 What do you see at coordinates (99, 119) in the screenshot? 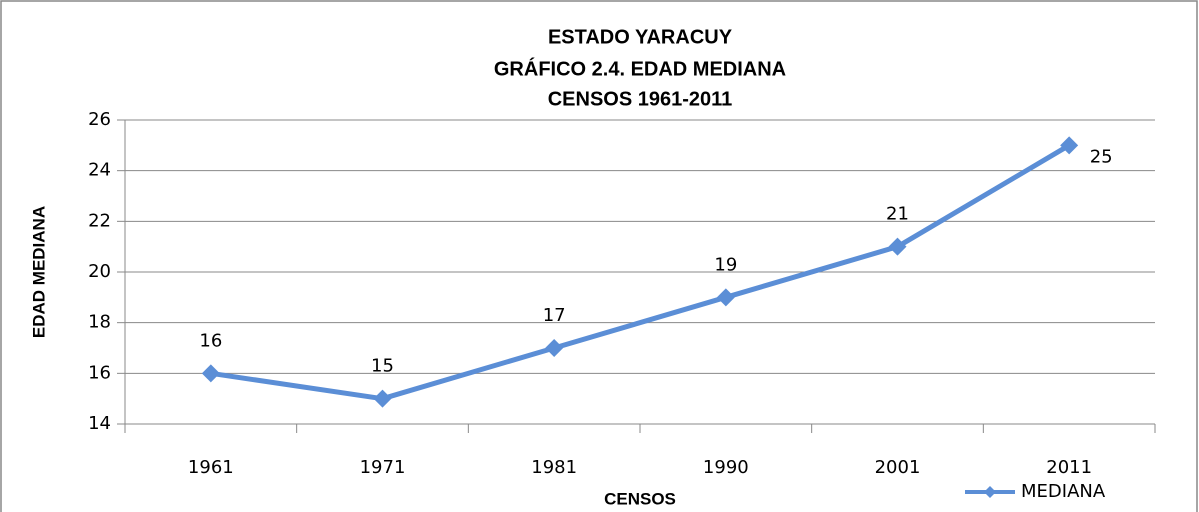
I see `y-tick-label: 26` at bounding box center [99, 119].